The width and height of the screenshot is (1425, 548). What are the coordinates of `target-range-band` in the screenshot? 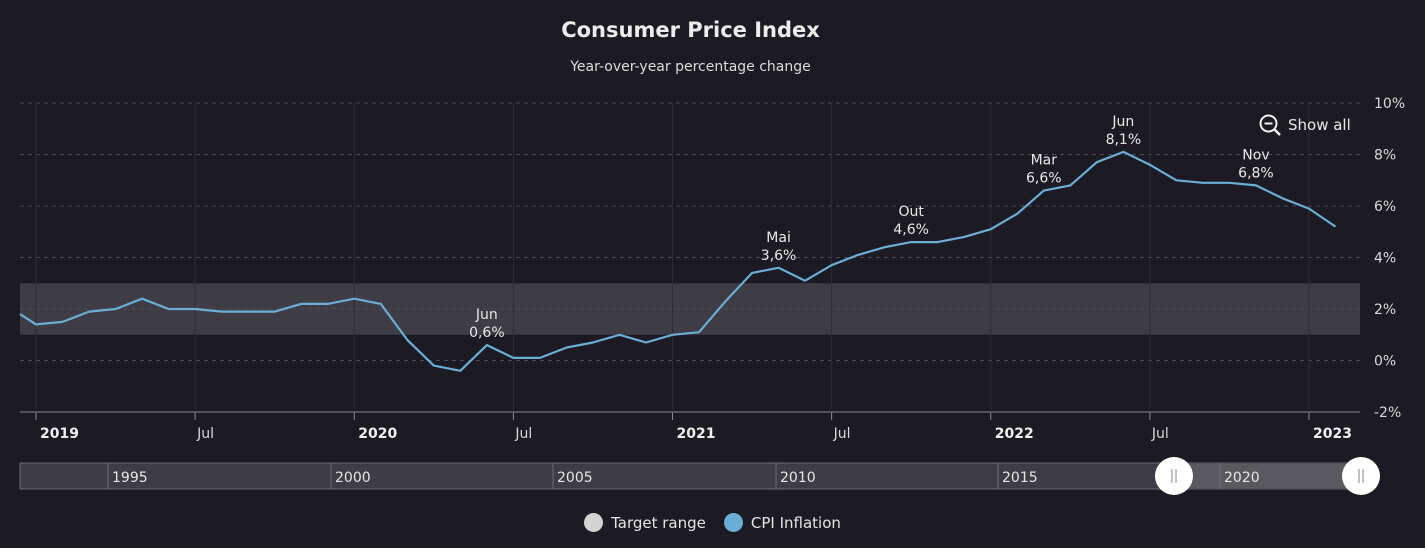 It's located at (690, 309).